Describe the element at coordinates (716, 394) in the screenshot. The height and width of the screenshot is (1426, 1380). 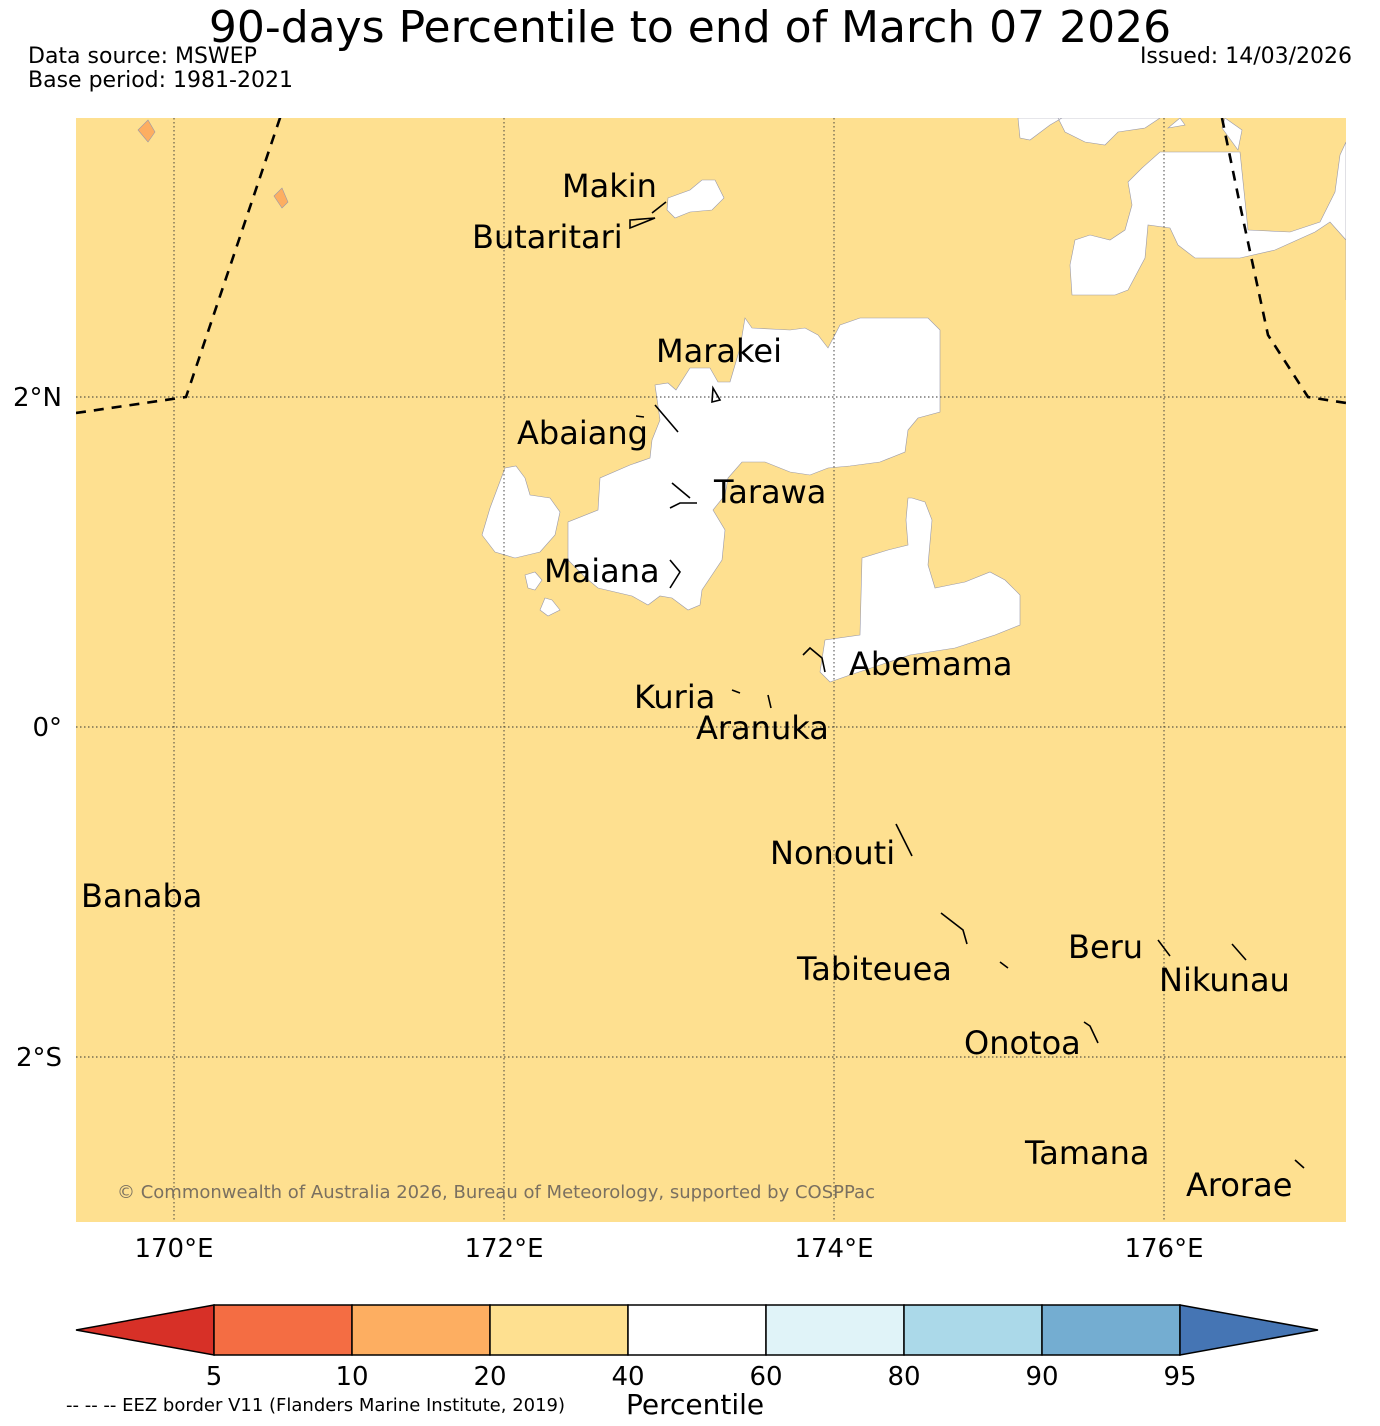
I see `island-marakei-outline` at that location.